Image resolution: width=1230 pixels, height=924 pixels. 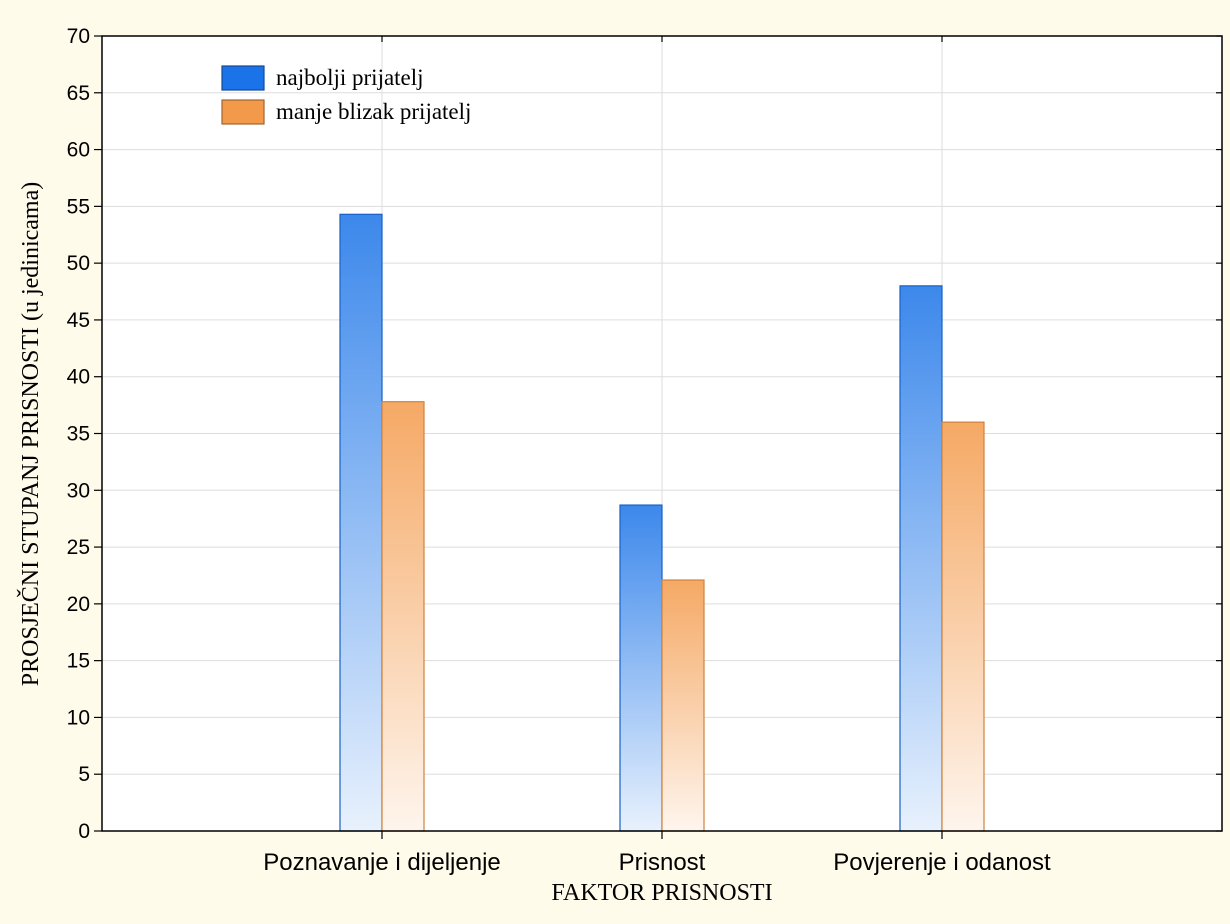 I want to click on y-tick-label: 35, so click(x=78, y=434).